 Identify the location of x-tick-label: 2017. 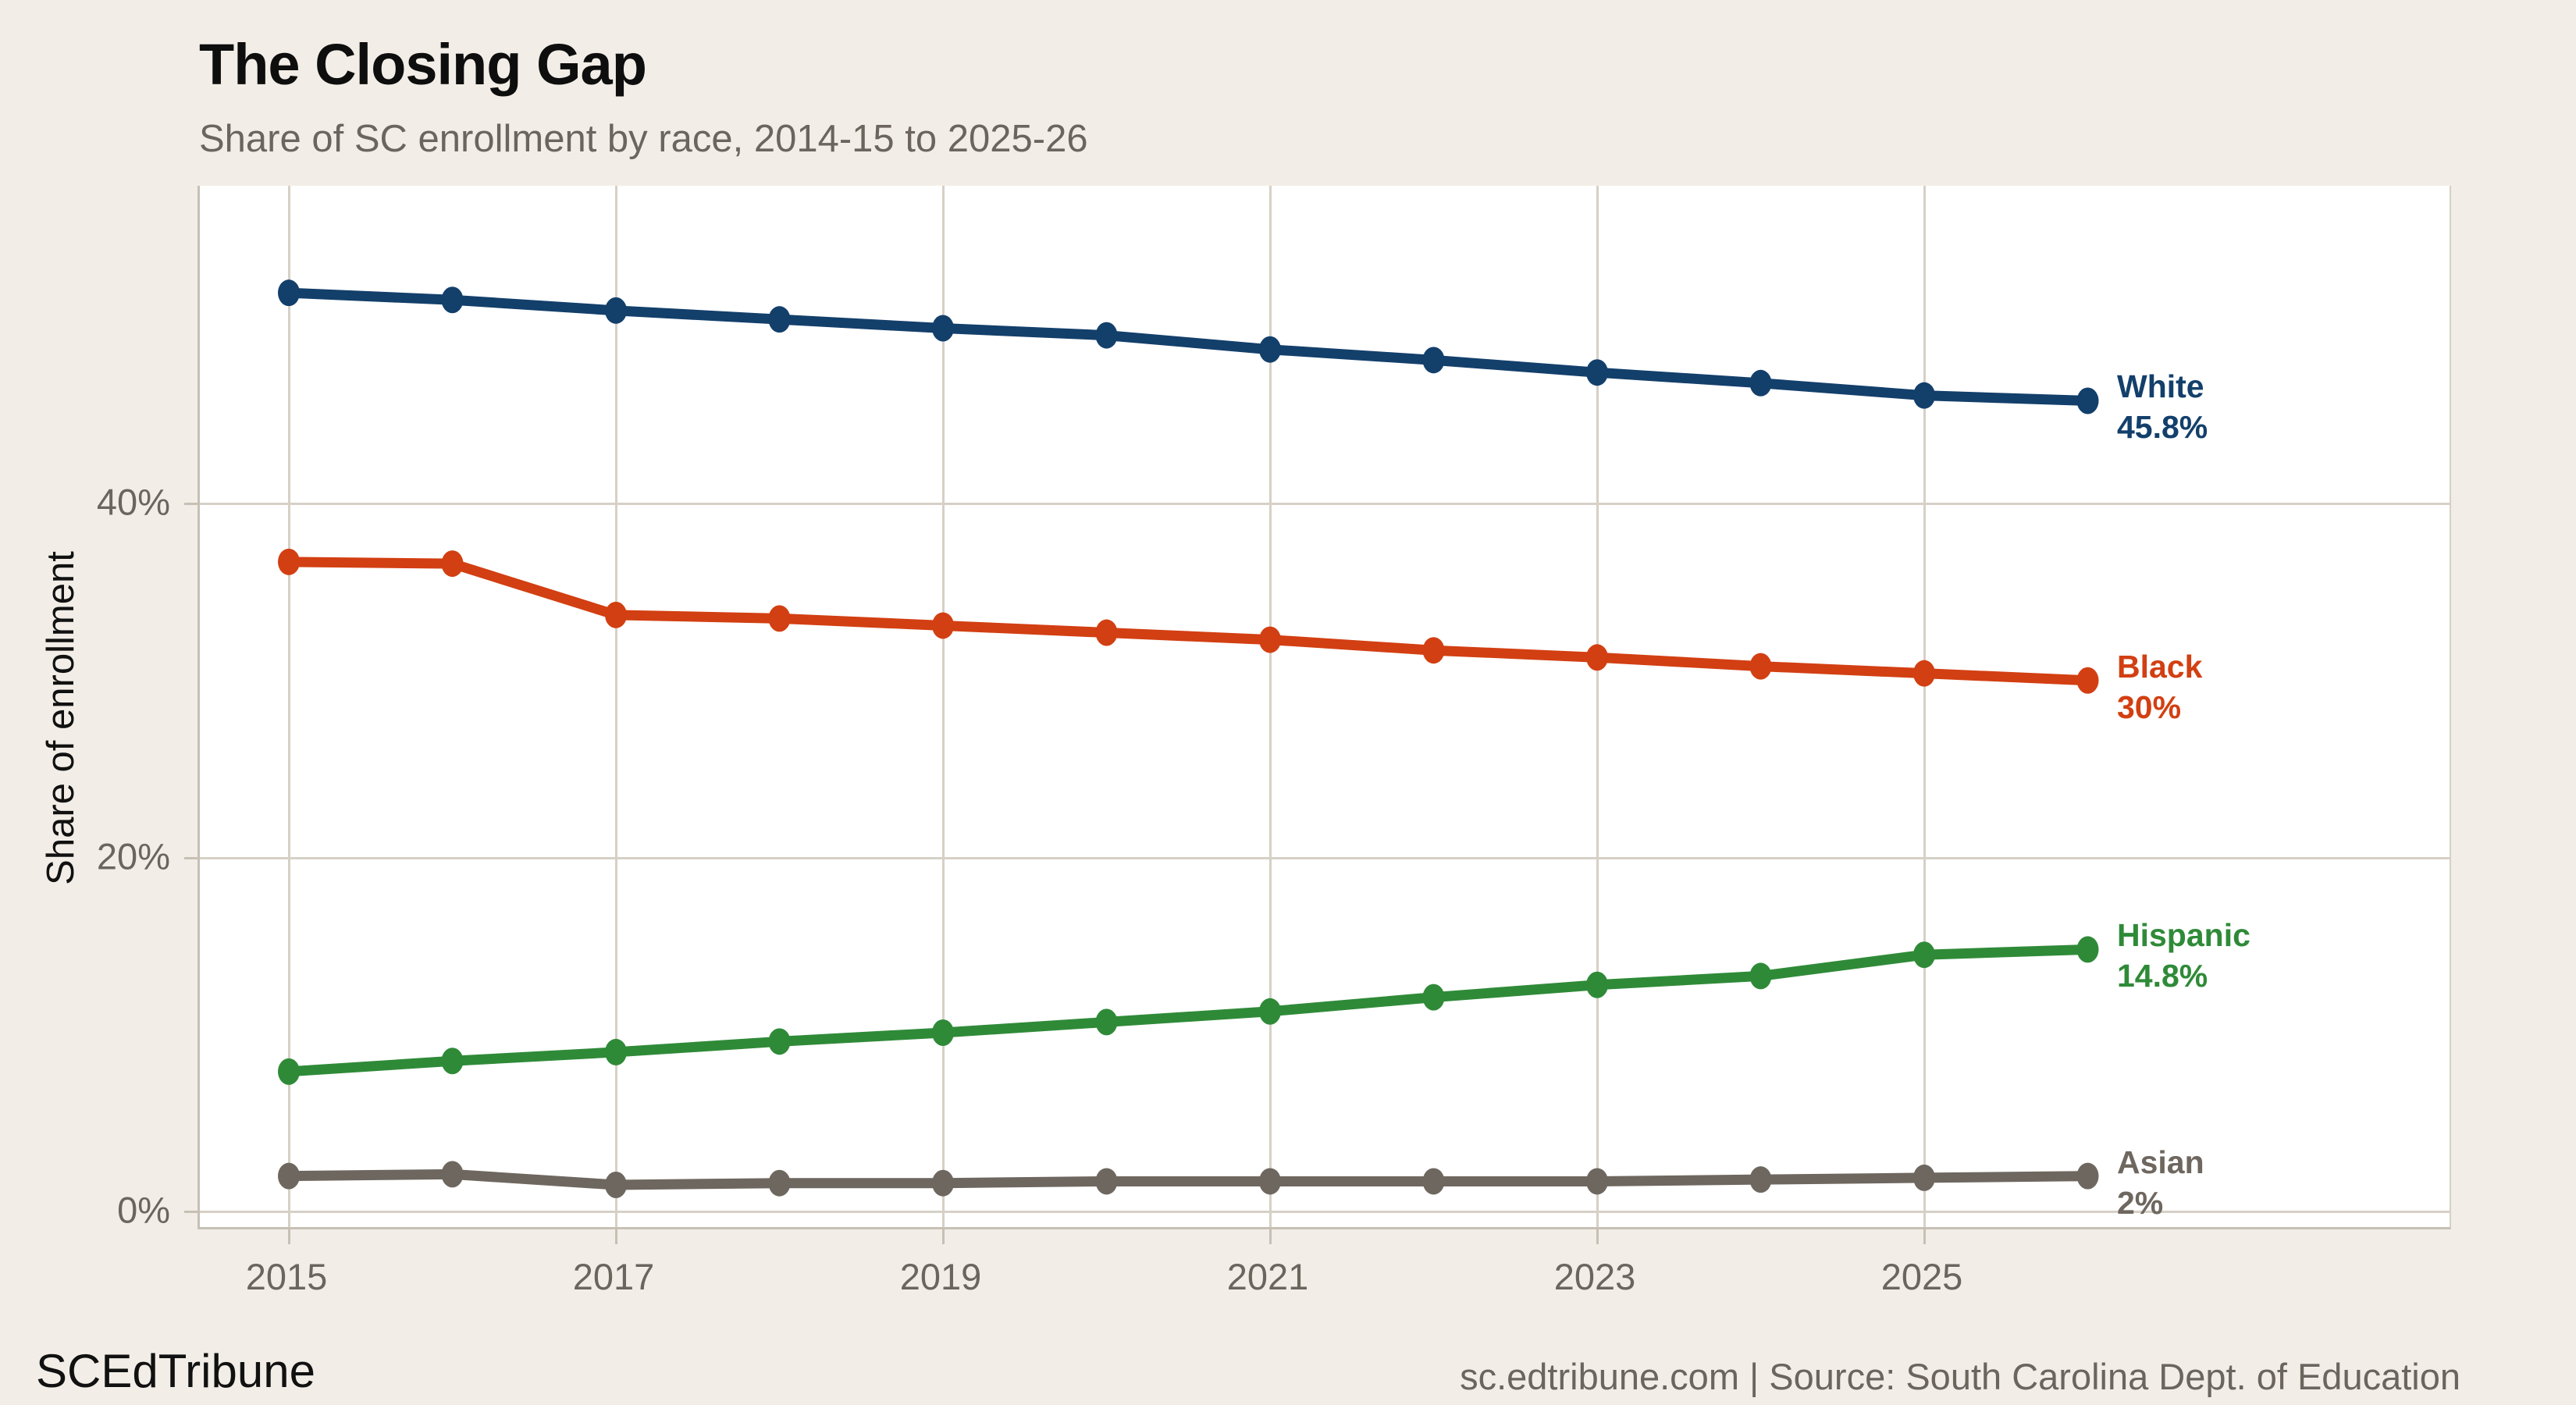
(613, 1277).